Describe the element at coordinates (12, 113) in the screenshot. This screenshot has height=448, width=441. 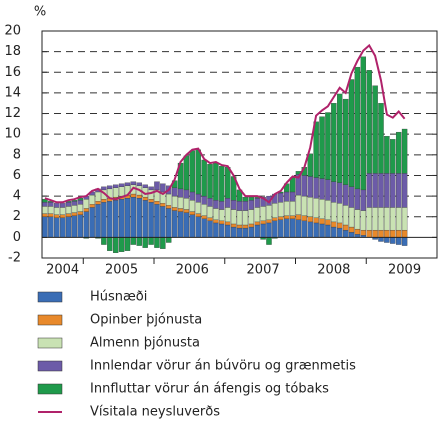
I see `y-tick-label: 12` at that location.